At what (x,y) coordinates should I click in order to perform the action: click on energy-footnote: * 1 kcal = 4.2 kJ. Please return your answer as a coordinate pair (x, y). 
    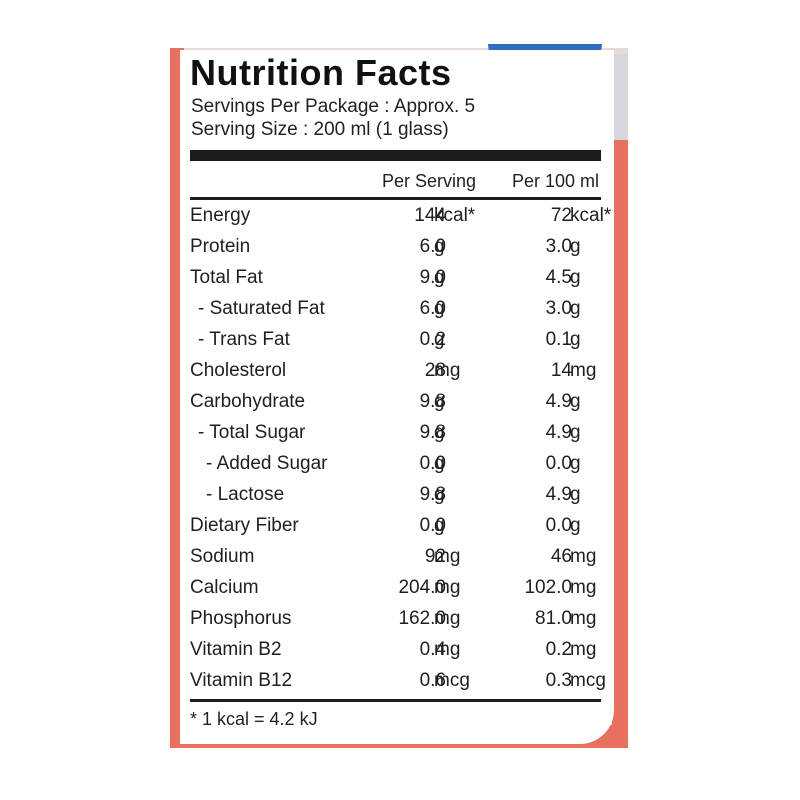
    Looking at the image, I should click on (254, 719).